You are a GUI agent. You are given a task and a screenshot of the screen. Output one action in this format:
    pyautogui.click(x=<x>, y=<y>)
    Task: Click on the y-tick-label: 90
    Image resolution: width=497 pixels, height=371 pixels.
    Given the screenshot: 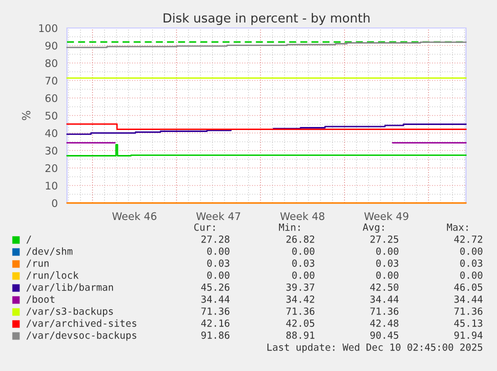 What is the action you would take?
    pyautogui.click(x=51, y=46)
    